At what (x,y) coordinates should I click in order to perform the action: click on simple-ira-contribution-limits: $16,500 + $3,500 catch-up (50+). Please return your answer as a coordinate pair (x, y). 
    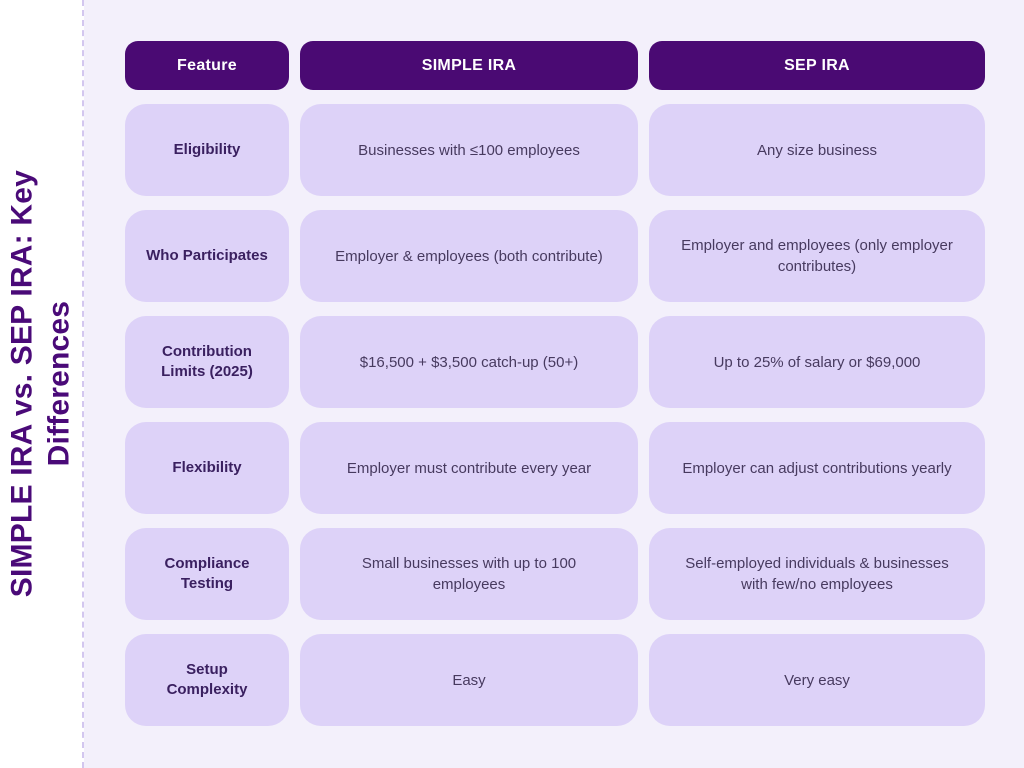
    Looking at the image, I should click on (469, 362).